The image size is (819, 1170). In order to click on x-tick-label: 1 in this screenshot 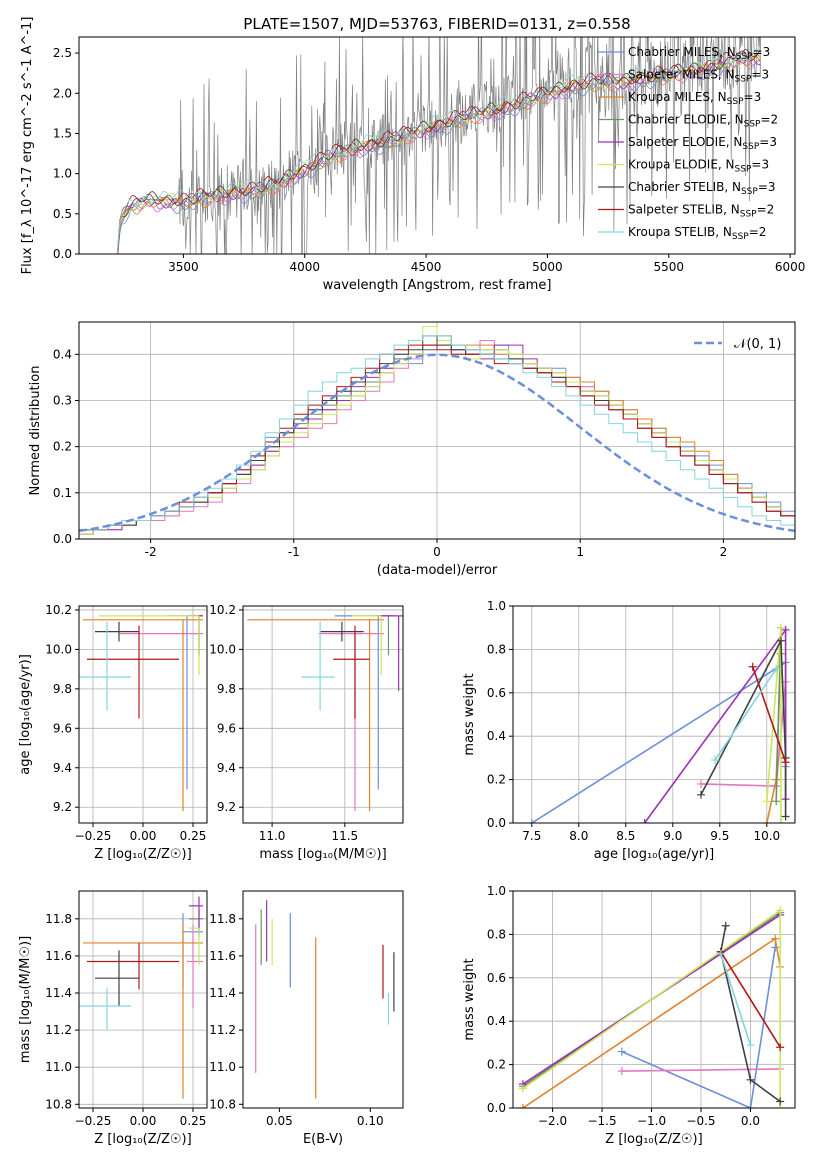, I will do `click(580, 552)`.